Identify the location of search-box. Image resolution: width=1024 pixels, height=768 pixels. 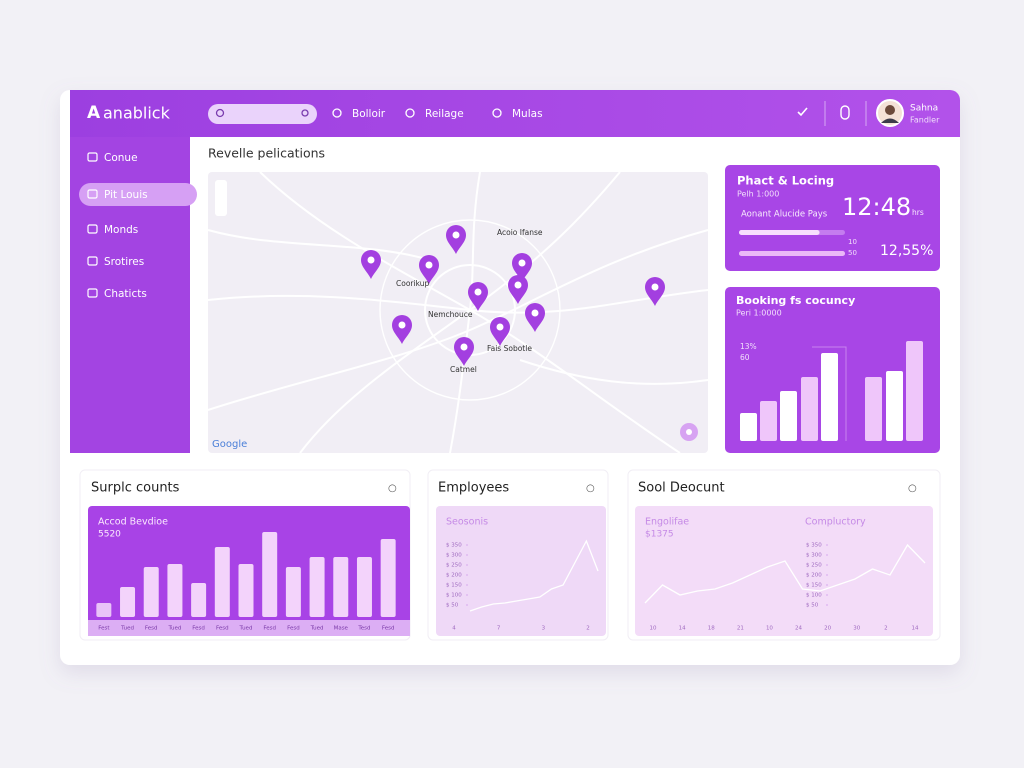
(262, 114).